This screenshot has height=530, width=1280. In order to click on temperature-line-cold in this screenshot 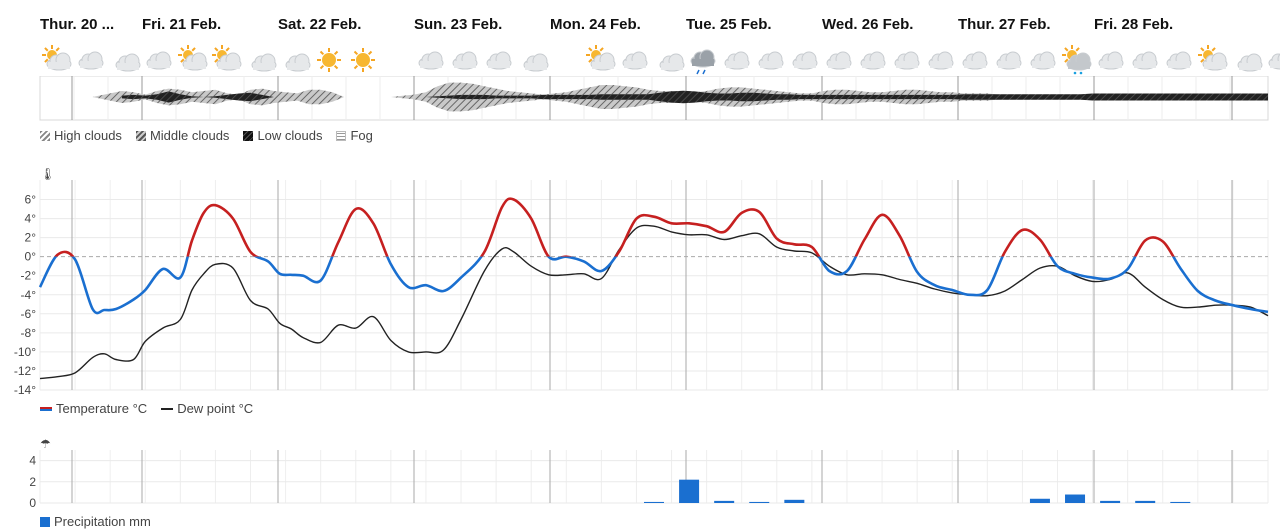, I will do `click(653, 285)`.